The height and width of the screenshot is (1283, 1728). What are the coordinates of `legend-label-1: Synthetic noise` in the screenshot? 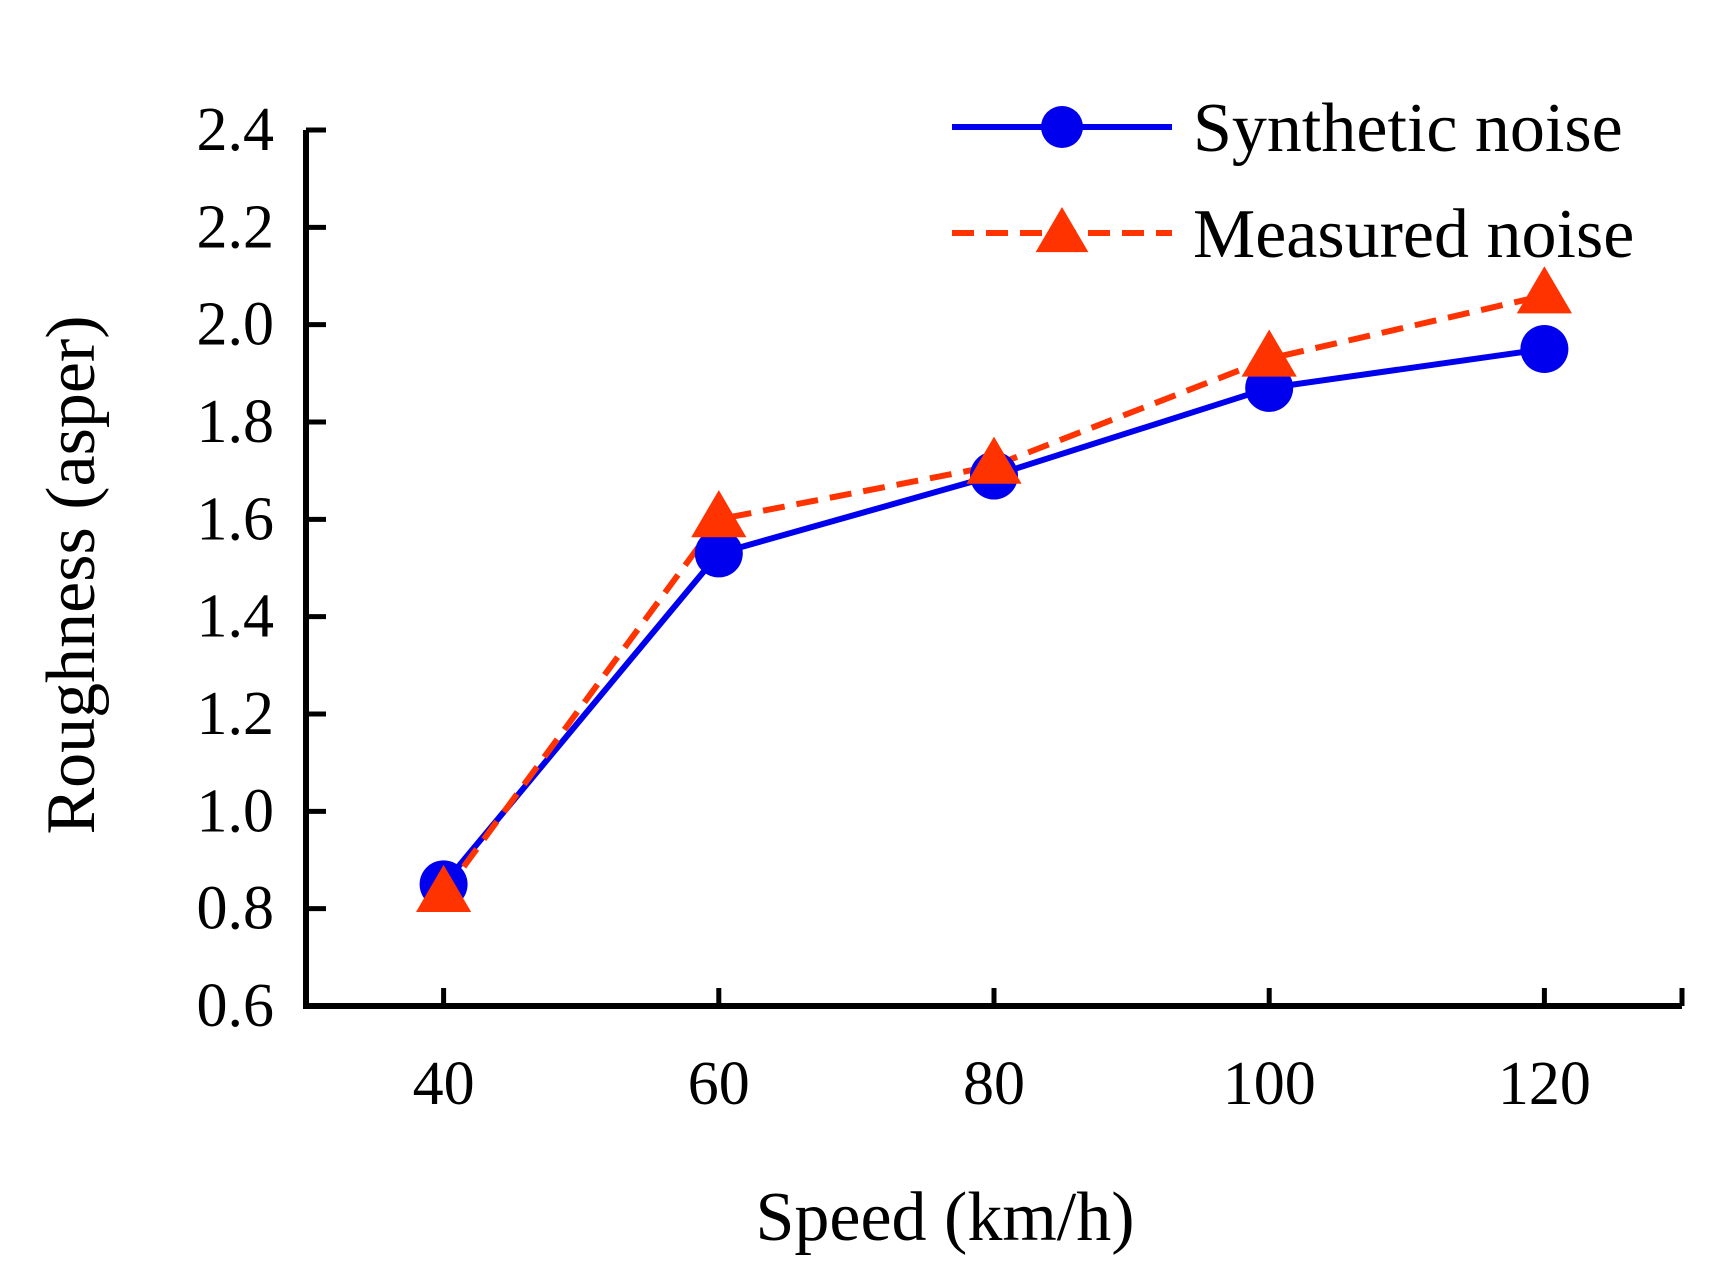 It's located at (1408, 128).